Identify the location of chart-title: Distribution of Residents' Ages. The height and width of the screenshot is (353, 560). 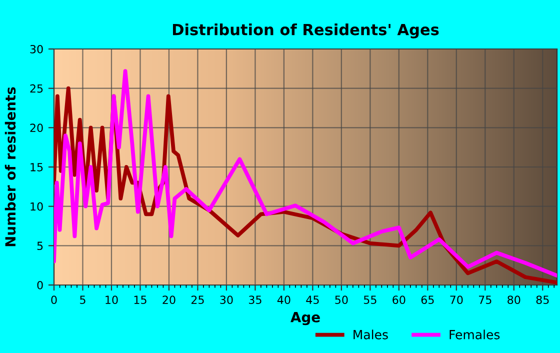
(305, 31).